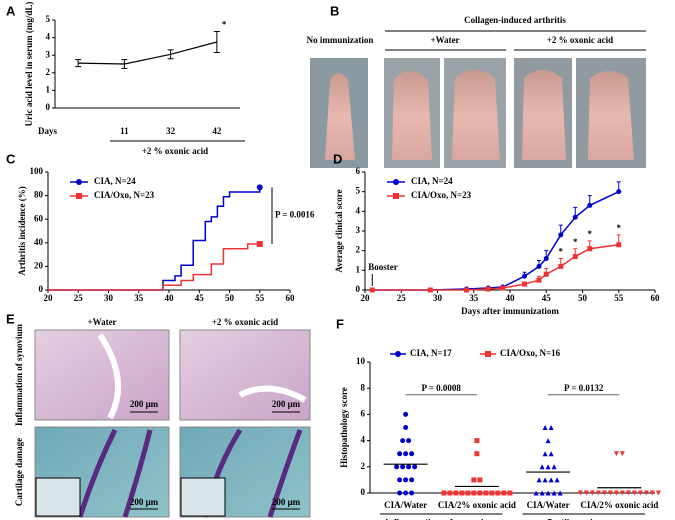 This screenshot has height=520, width=675. What do you see at coordinates (402, 298) in the screenshot?
I see `x-tick-label: 25` at bounding box center [402, 298].